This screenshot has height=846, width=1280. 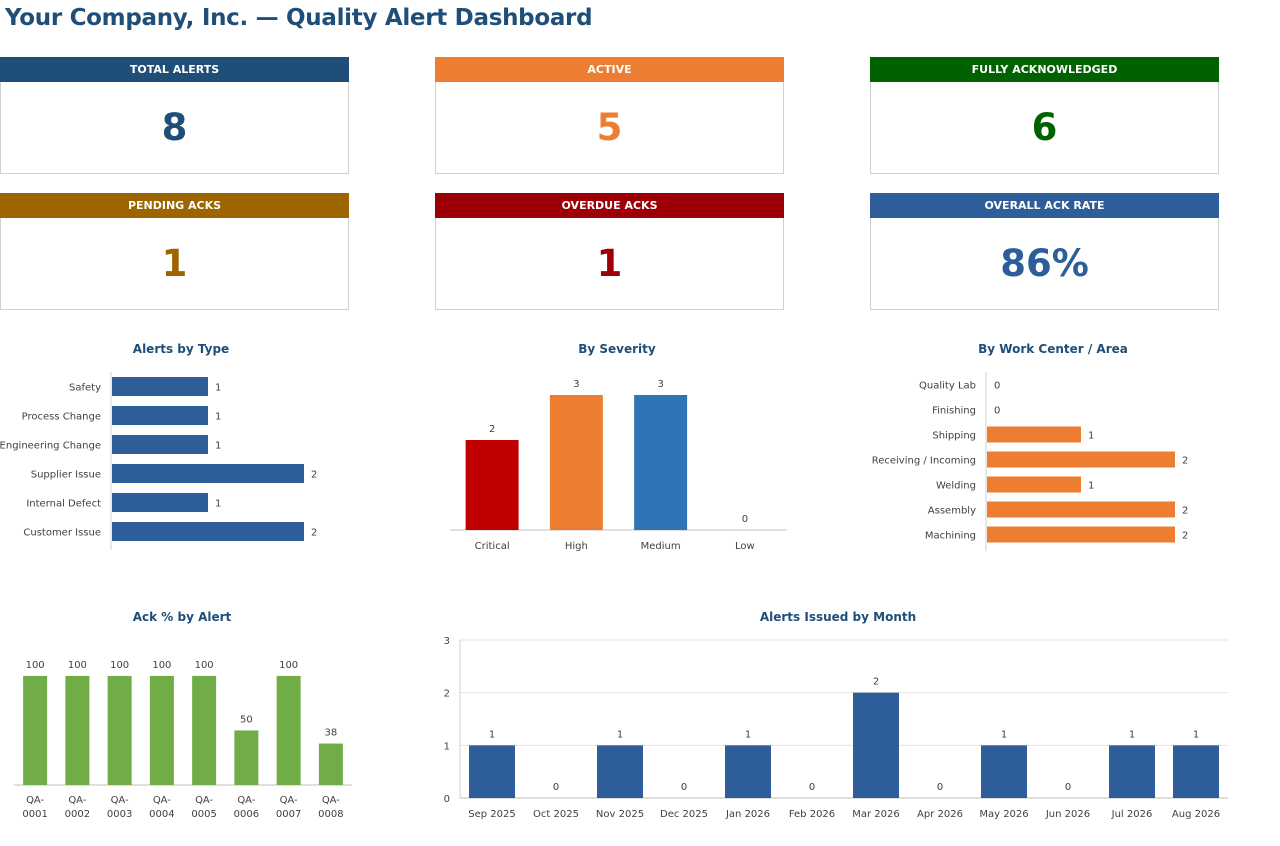 I want to click on category-label: Medium, so click(x=661, y=546).